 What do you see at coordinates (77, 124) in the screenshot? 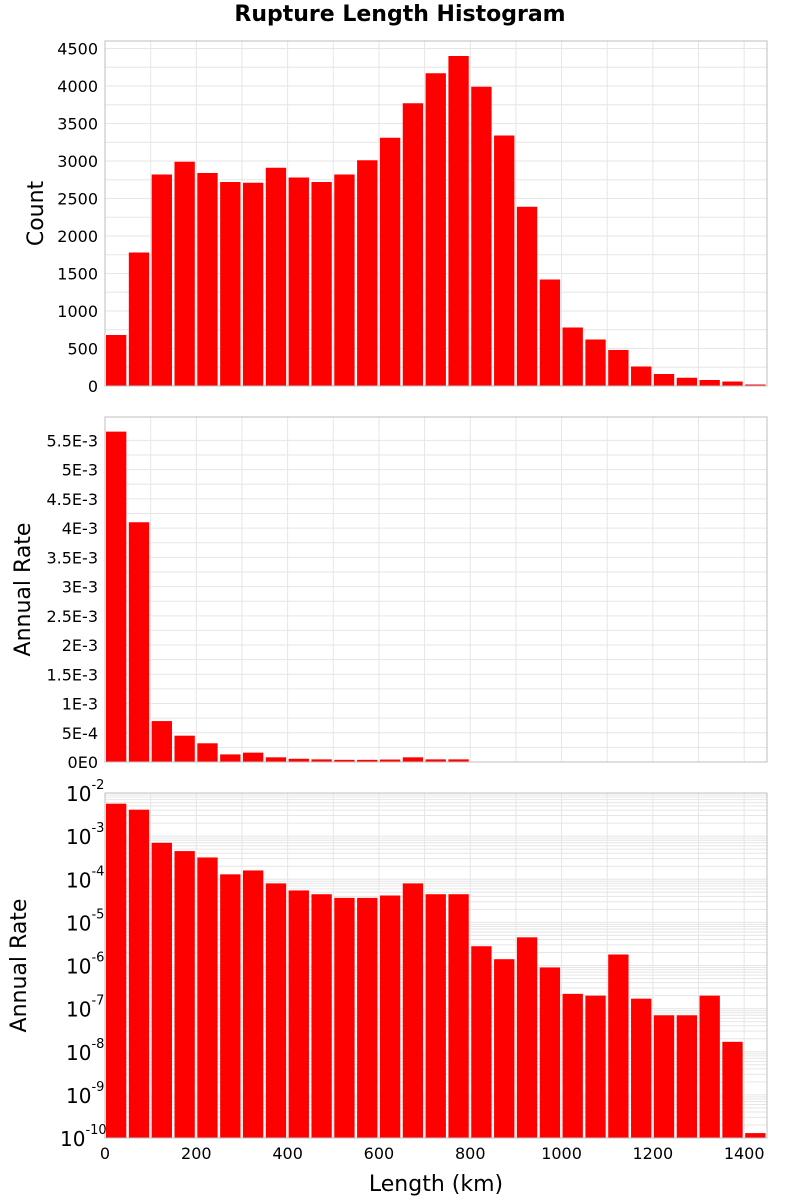
I see `count-ytick-label: 3500` at bounding box center [77, 124].